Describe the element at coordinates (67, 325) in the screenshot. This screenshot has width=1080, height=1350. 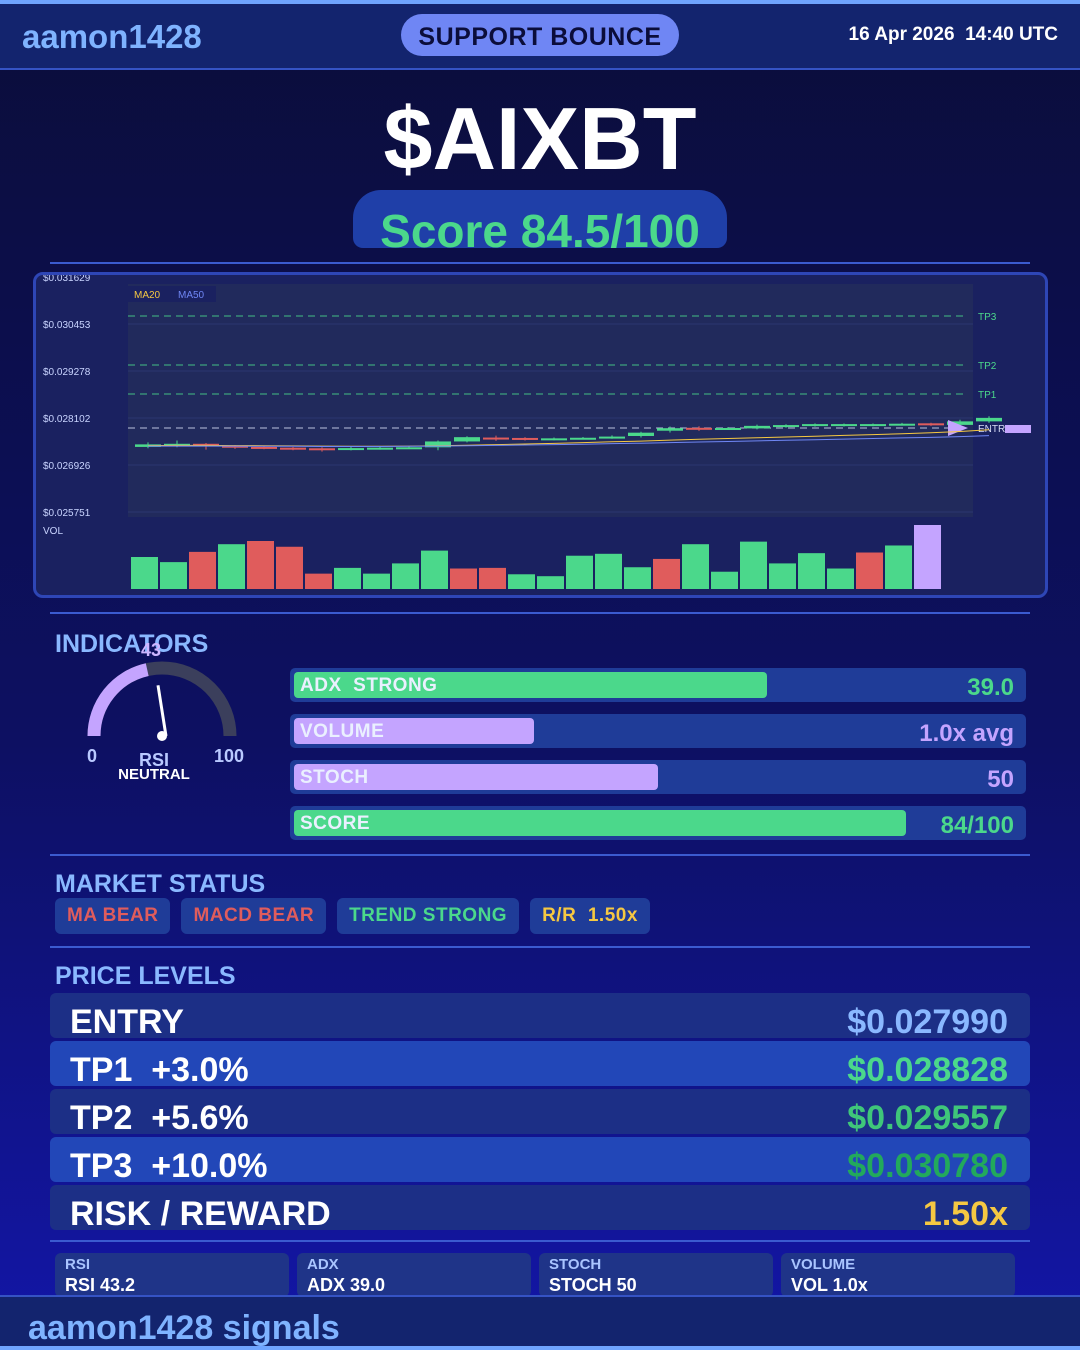
I see `y-tick-label: $0.030453` at that location.